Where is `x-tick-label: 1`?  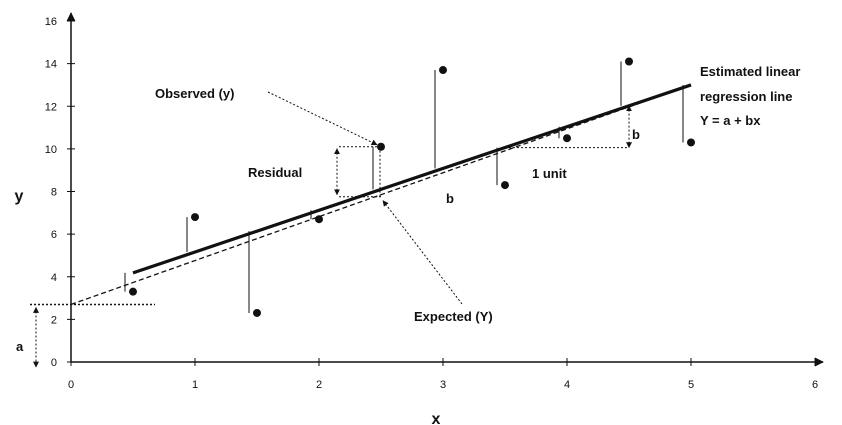 x-tick-label: 1 is located at coordinates (195, 385).